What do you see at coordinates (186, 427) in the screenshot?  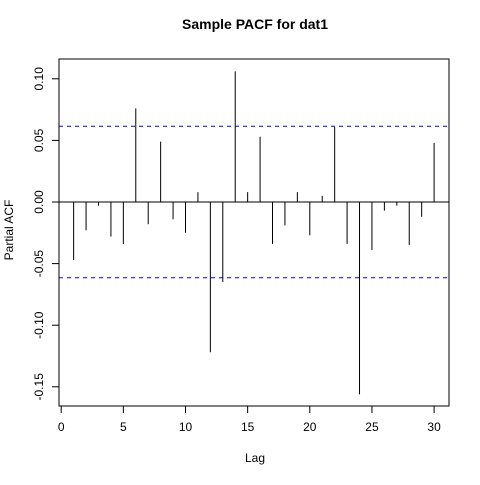 I see `x-tick-label-10: 10` at bounding box center [186, 427].